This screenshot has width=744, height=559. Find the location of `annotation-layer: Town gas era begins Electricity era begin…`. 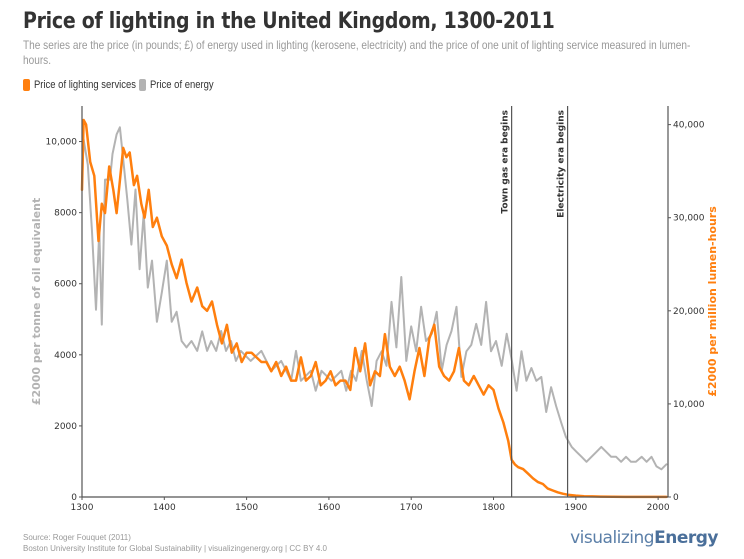

annotation-layer: Town gas era begins Electricity era begin… is located at coordinates (535, 301).